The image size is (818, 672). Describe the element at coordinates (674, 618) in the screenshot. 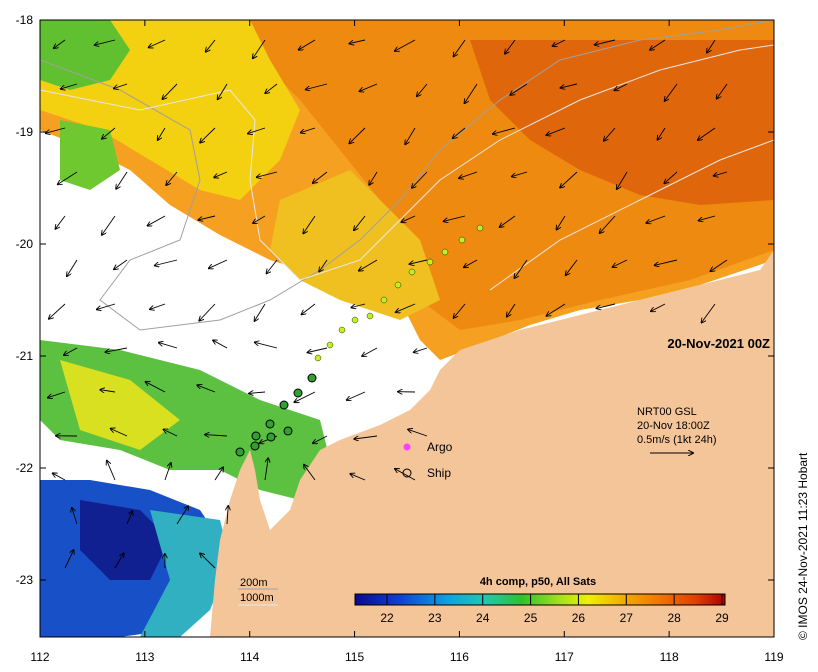

I see `colorbar-tick-label: 28` at that location.